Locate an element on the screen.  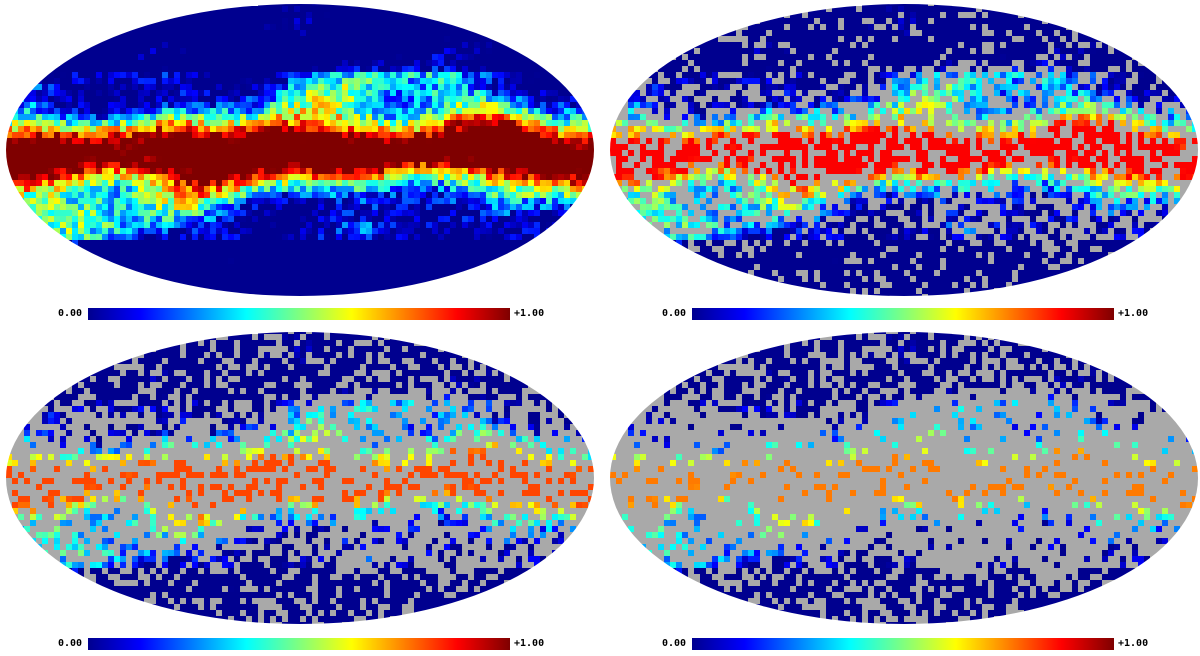
colorbar-4: 0.00 +1.00 is located at coordinates (902, 644).